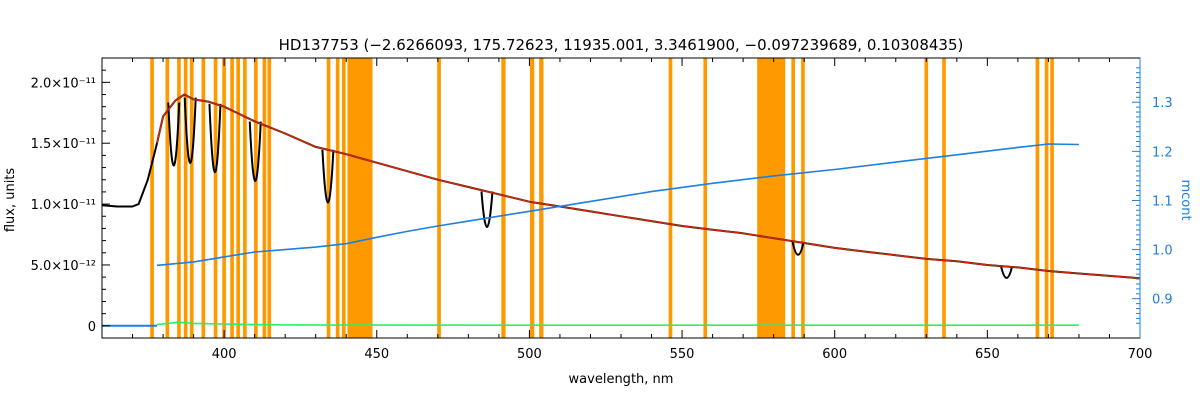  What do you see at coordinates (617, 324) in the screenshot?
I see `residuals-series` at bounding box center [617, 324].